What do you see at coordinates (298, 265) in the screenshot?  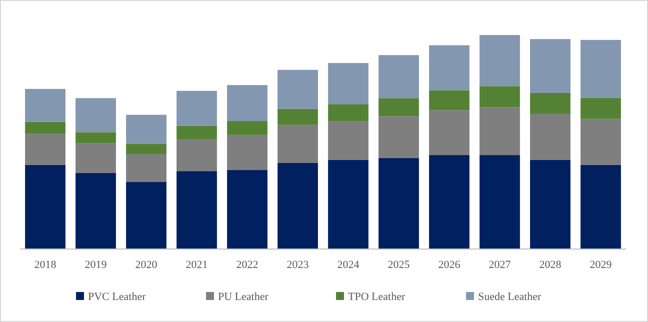 I see `x-tick-label: 2023` at bounding box center [298, 265].